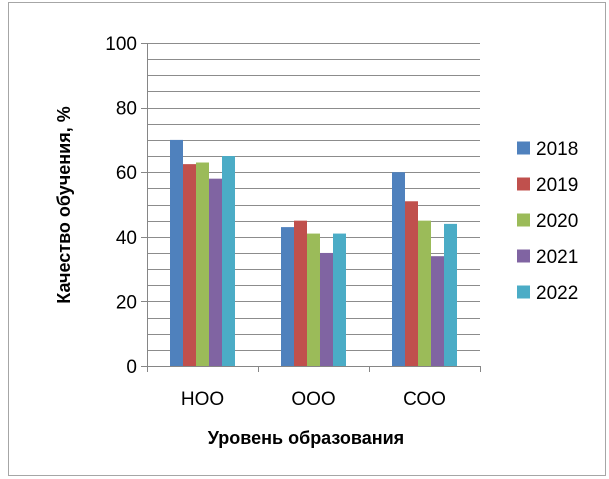  What do you see at coordinates (557, 293) in the screenshot?
I see `legend-label-2022: 2022` at bounding box center [557, 293].